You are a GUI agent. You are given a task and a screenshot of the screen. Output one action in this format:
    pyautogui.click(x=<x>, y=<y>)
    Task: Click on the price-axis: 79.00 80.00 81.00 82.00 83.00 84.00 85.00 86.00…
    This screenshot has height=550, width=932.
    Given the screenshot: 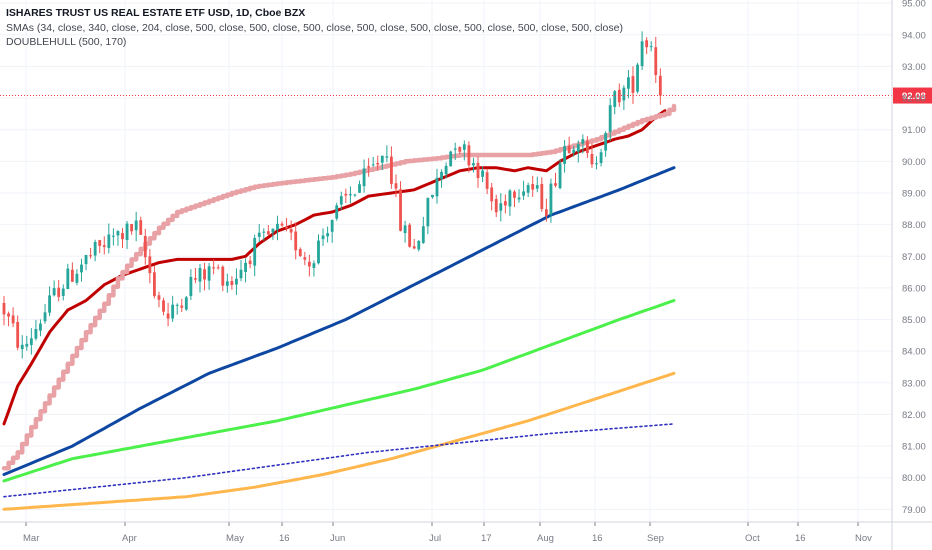 What is the action you would take?
    pyautogui.click(x=908, y=275)
    